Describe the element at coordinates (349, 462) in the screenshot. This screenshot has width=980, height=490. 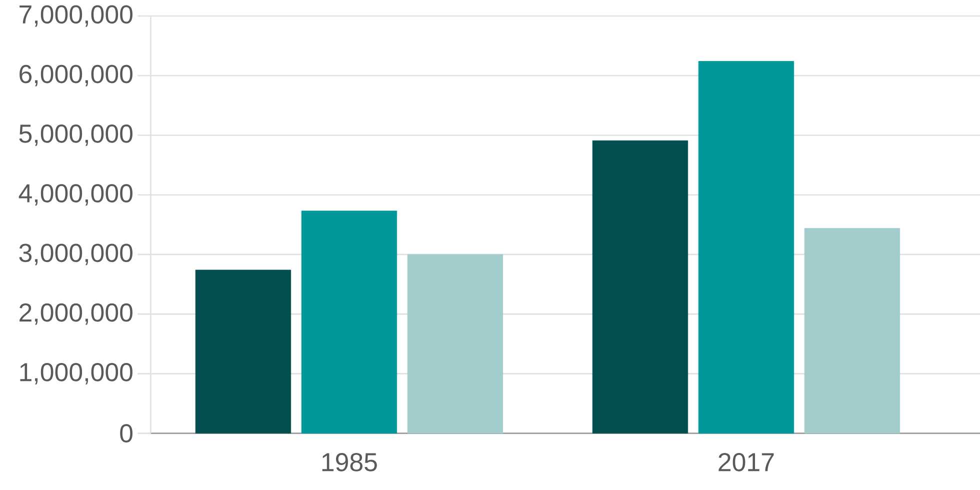
I see `x-tick-label: 1985` at that location.